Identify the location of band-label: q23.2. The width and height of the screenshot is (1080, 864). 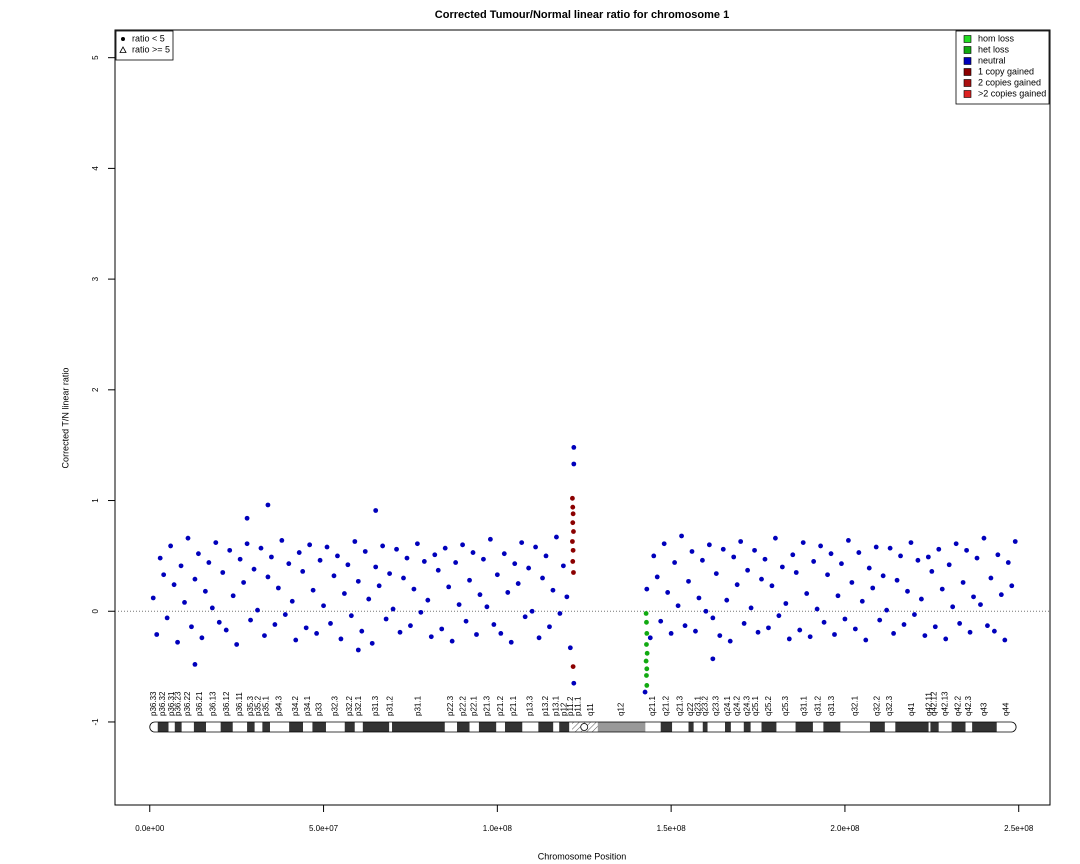
(704, 705).